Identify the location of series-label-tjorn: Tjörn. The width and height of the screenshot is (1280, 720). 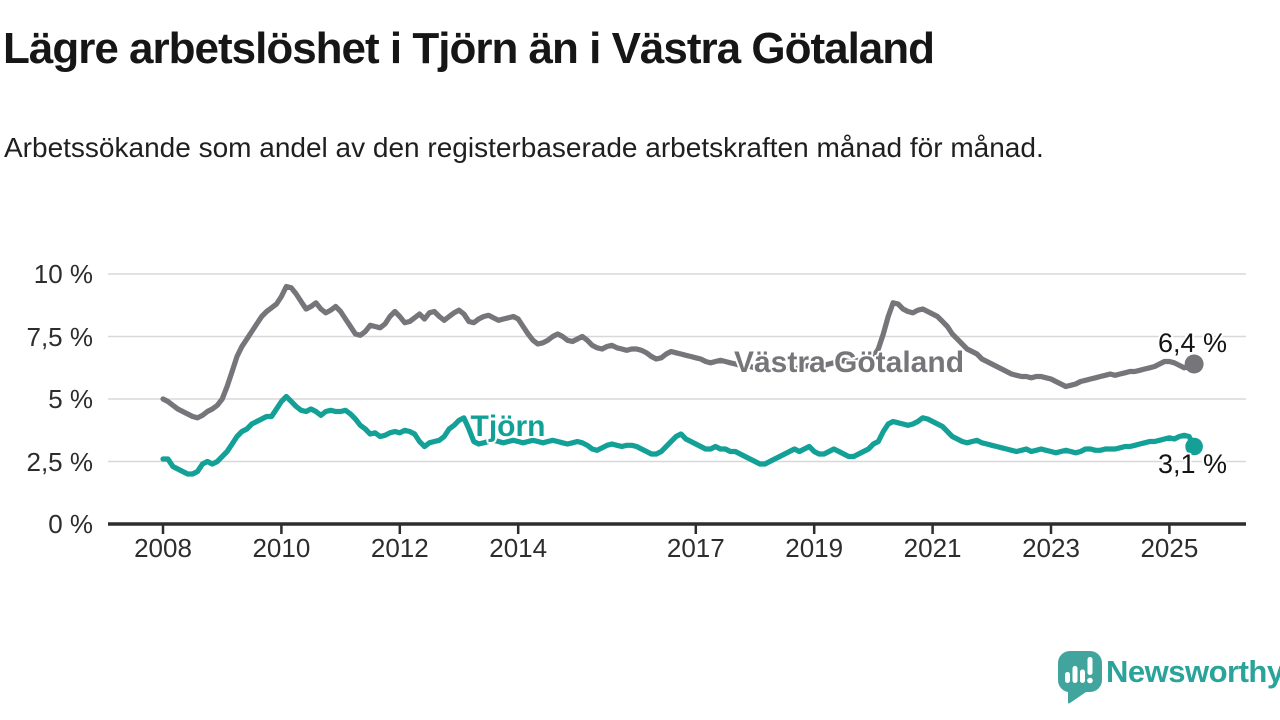
(508, 426).